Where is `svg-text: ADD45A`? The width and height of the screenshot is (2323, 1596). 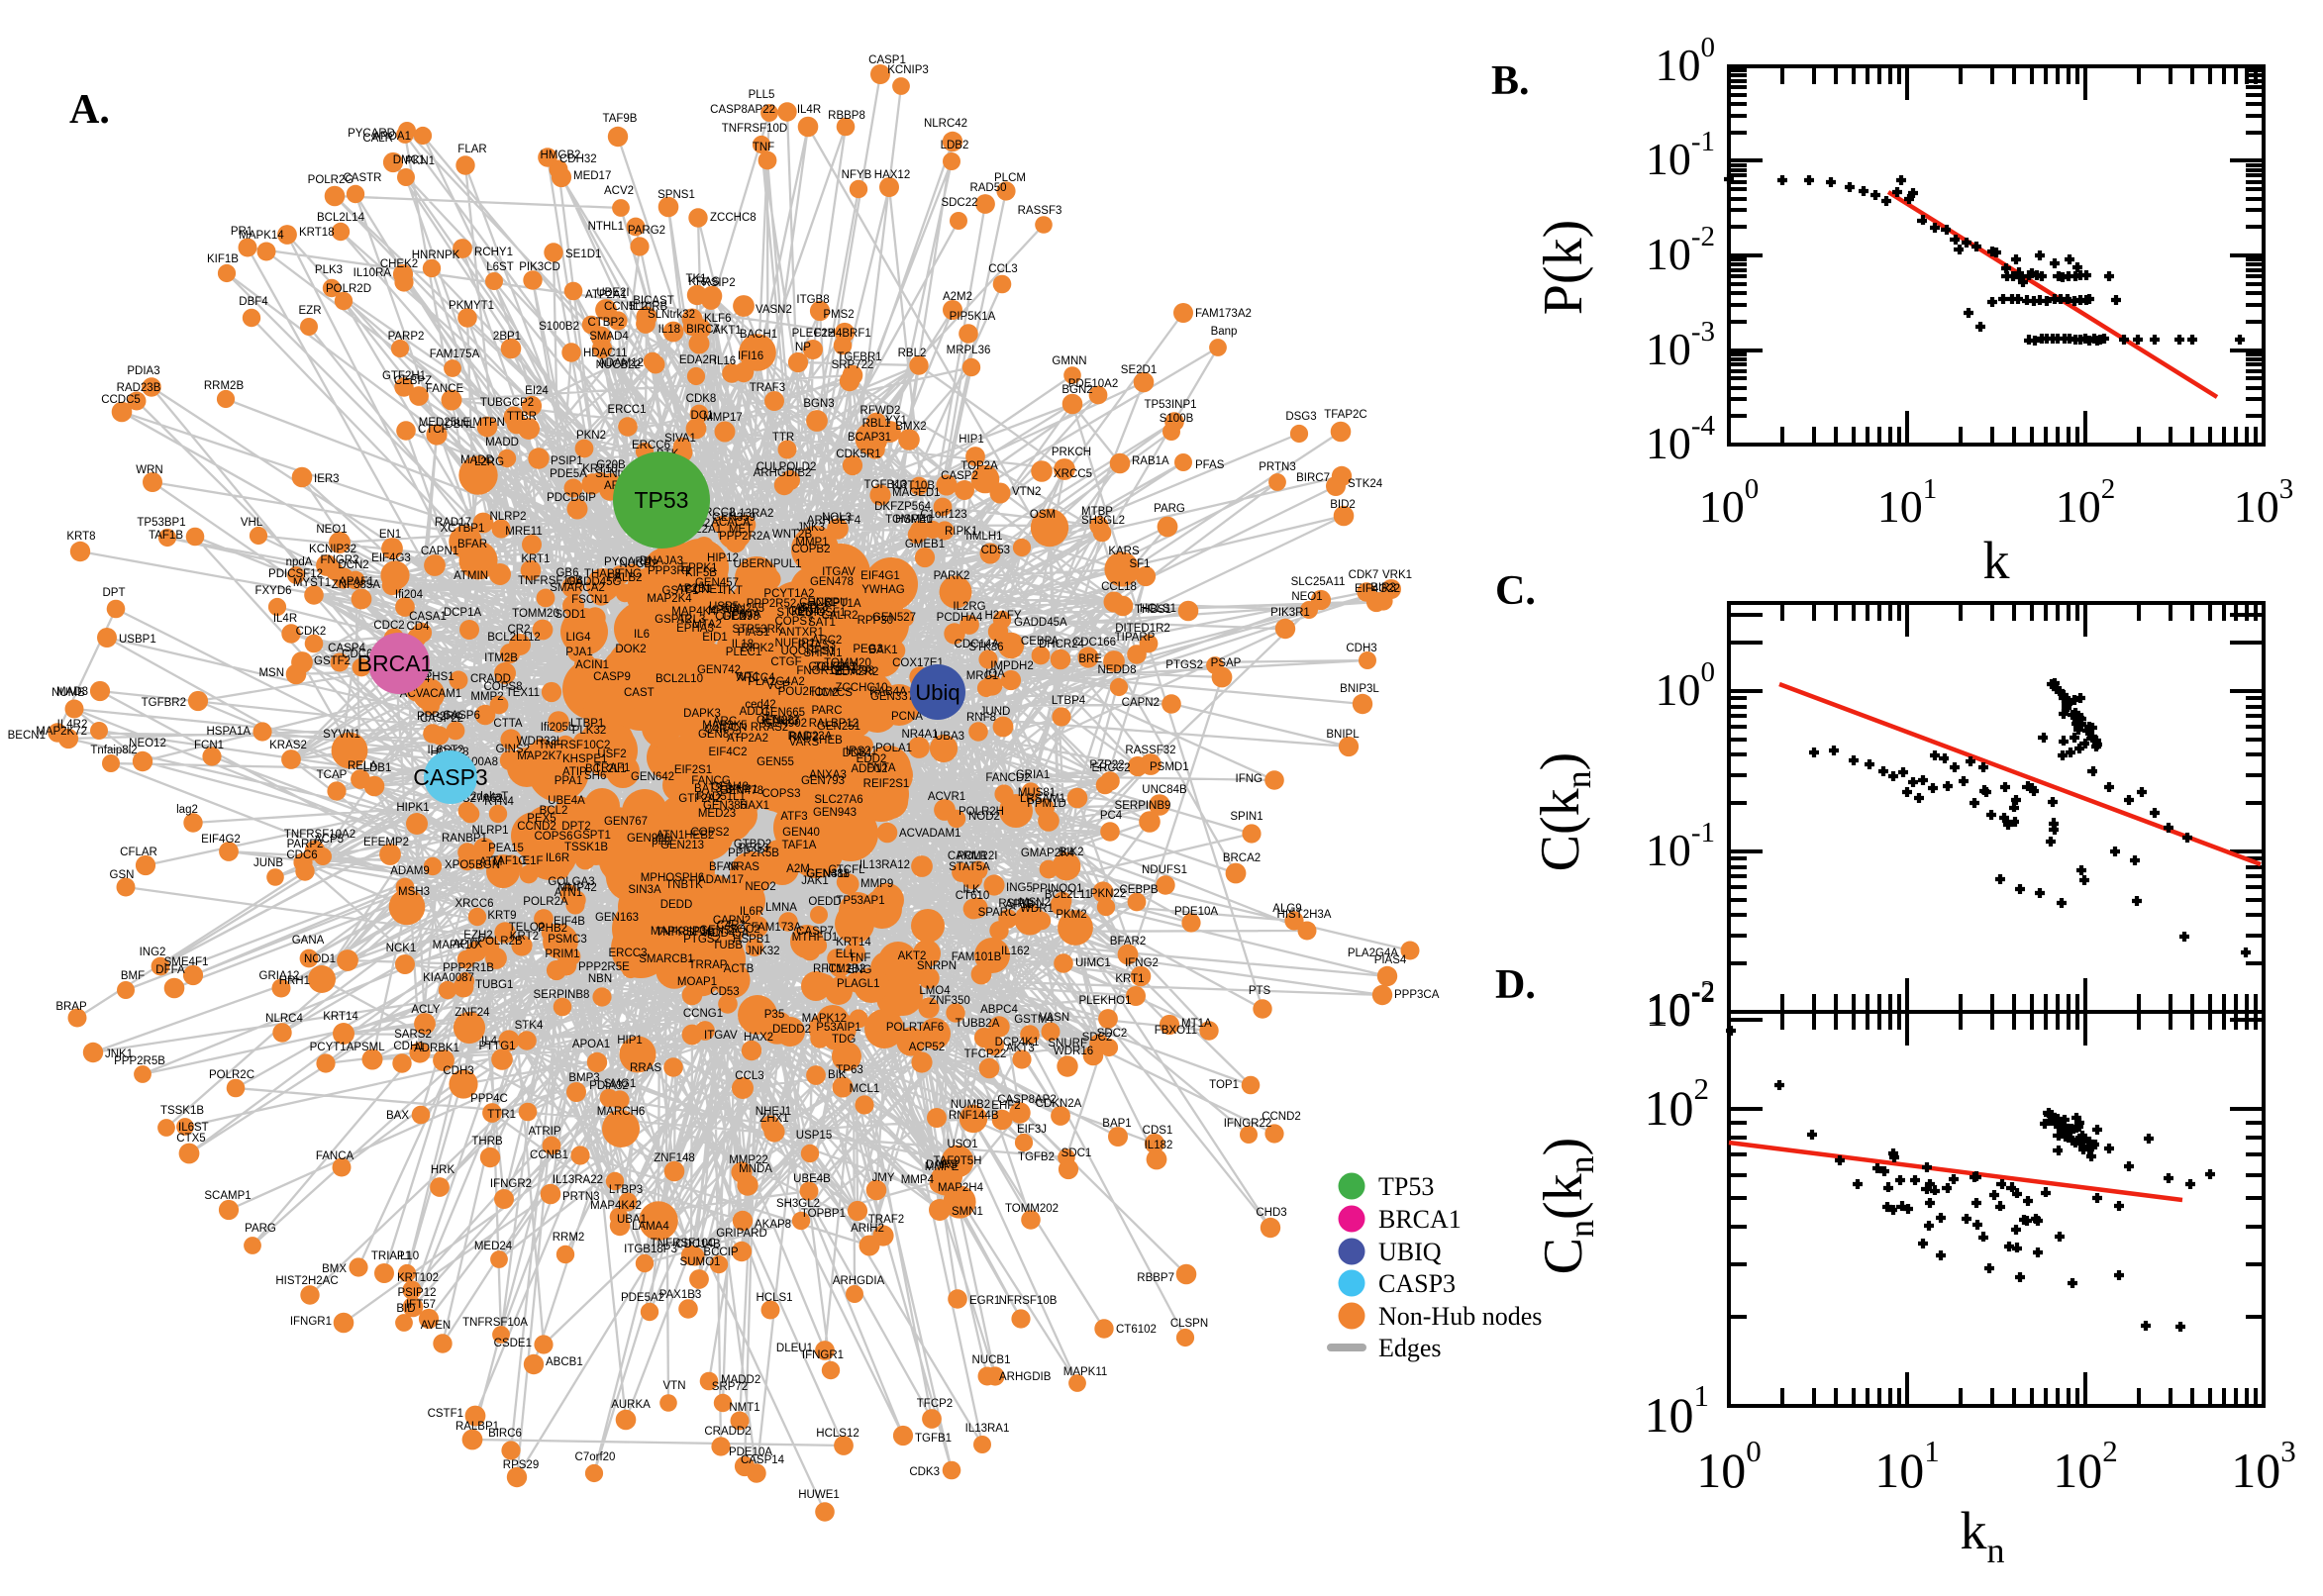 svg-text: ADD45A is located at coordinates (728, 934).